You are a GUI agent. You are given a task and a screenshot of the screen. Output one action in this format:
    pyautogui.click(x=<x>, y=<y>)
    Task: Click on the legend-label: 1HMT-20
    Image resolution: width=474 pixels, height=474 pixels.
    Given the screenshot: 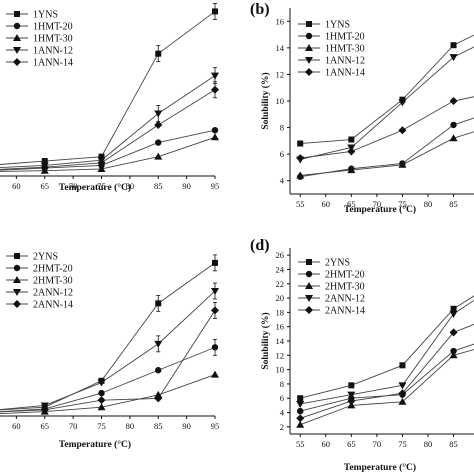 What is the action you would take?
    pyautogui.click(x=345, y=37)
    